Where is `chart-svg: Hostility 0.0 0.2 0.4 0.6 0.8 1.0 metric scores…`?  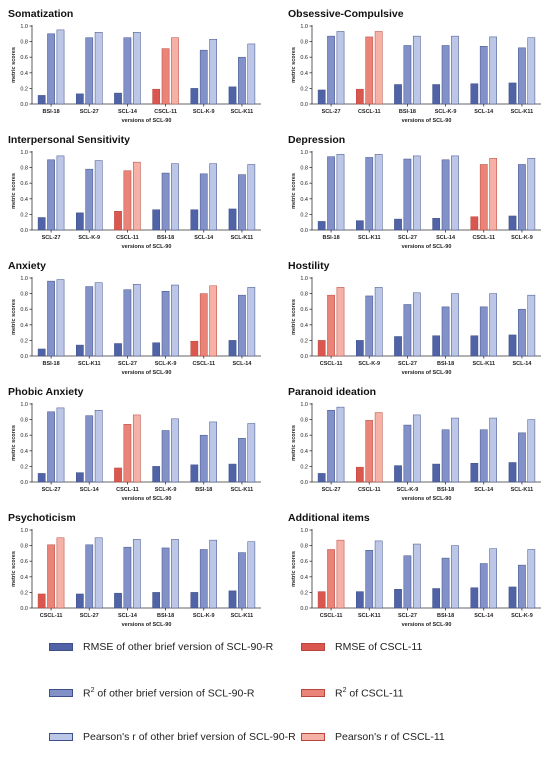
chart-svg: Hostility 0.0 0.2 0.4 0.6 0.8 1.0 metric scores… is located at coordinates (414, 318).